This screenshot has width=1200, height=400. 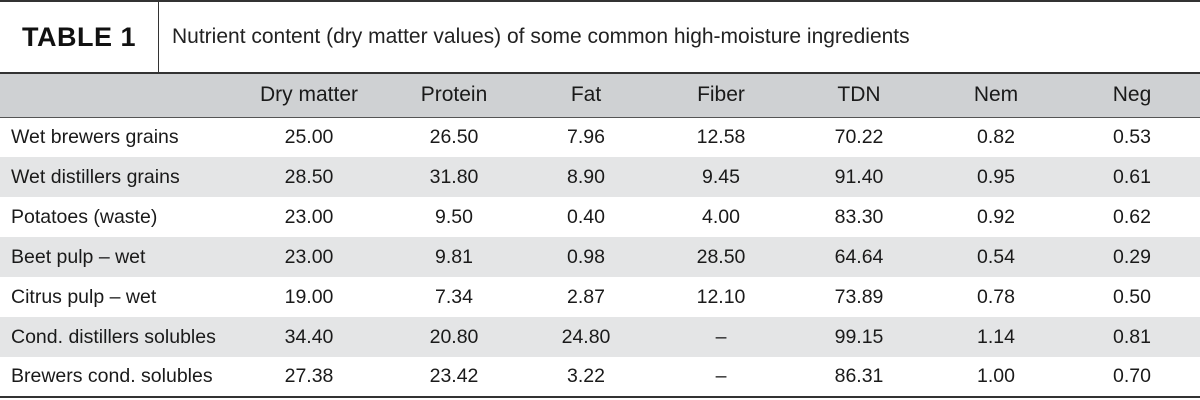 I want to click on neg-cell: 0.62, so click(x=1132, y=216).